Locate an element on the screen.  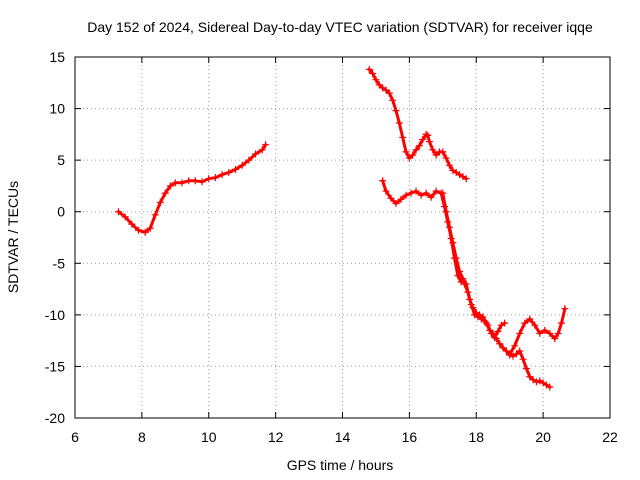
x-tick-label: 14 is located at coordinates (343, 437).